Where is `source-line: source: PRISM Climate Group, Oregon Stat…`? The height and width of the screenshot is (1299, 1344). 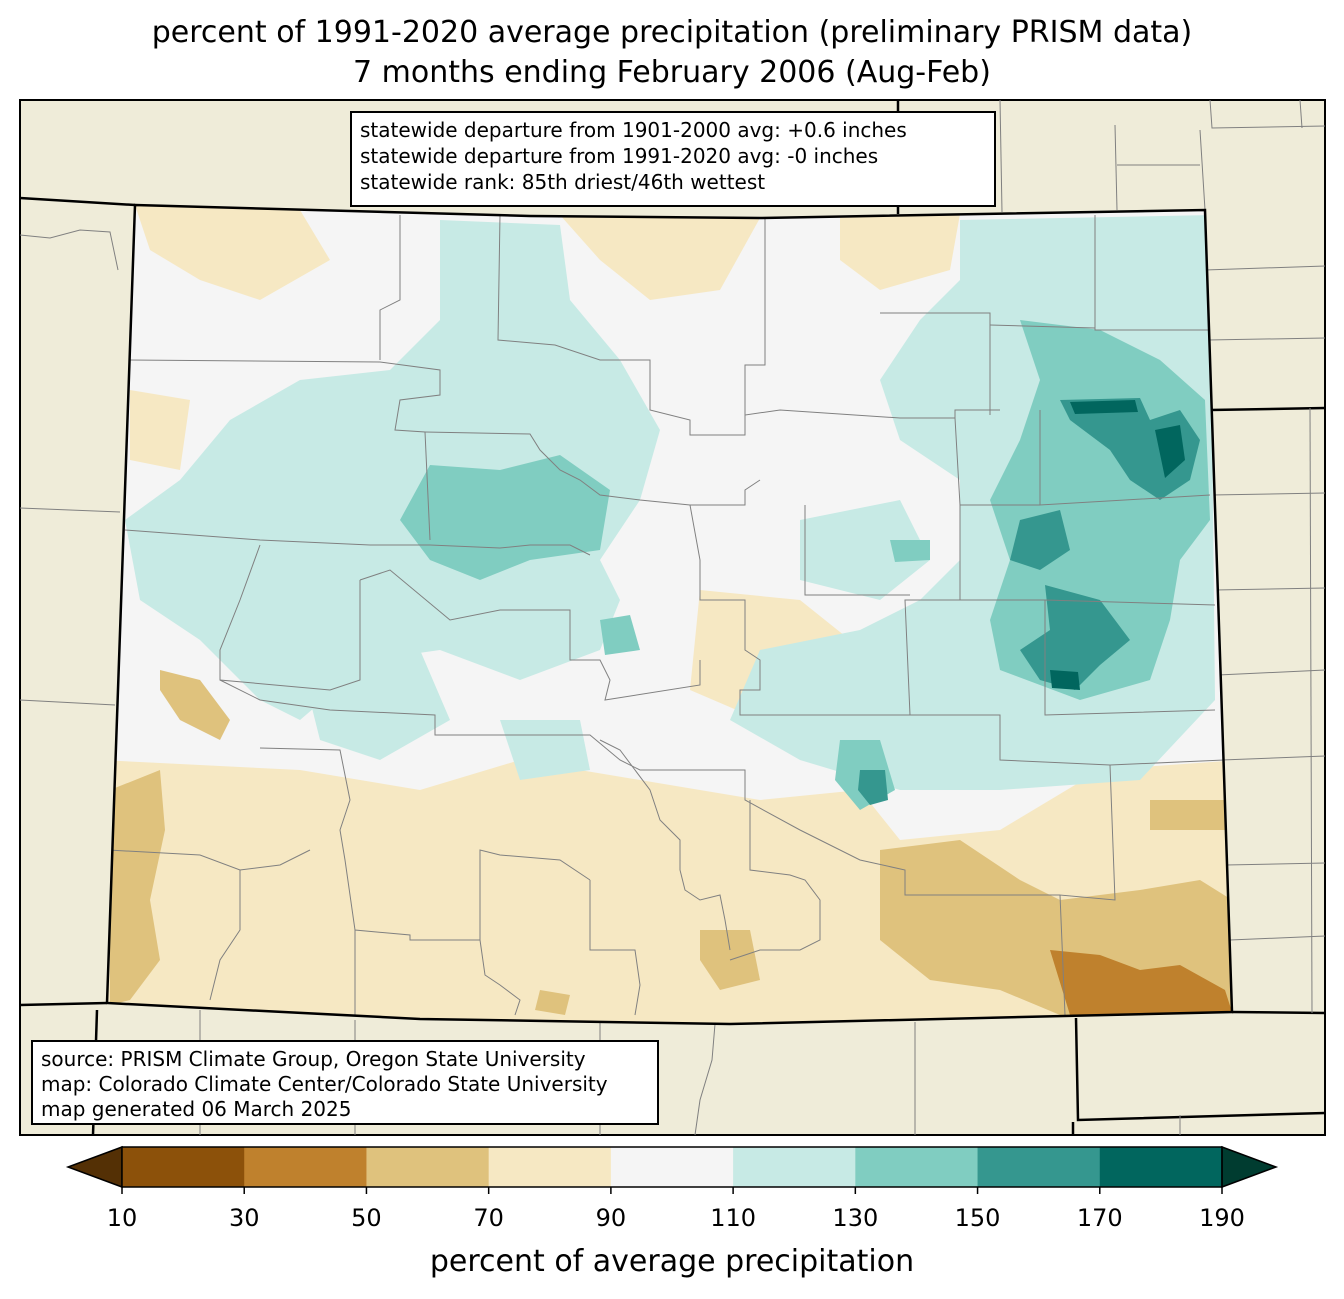
source-line: source: PRISM Climate Group, Oregon Stat… is located at coordinates (313, 1059).